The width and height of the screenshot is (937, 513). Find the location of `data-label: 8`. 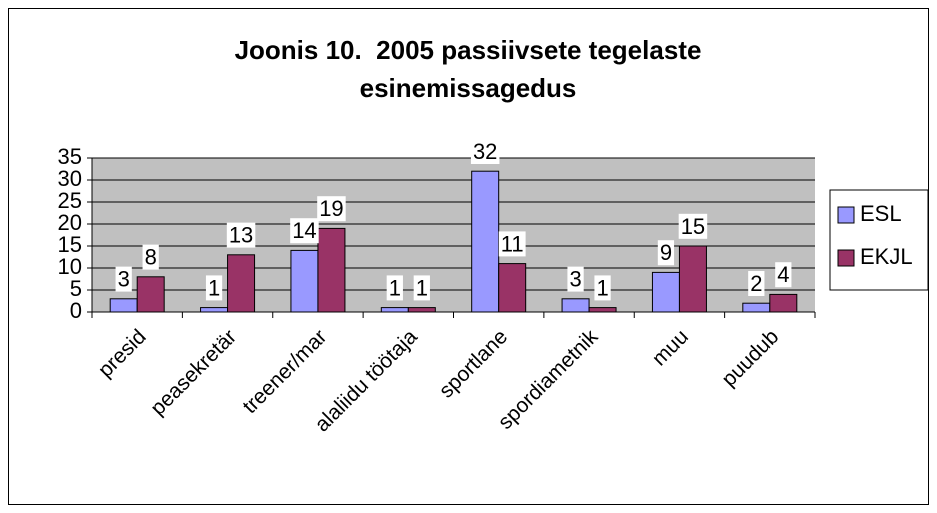

data-label: 8 is located at coordinates (151, 257).